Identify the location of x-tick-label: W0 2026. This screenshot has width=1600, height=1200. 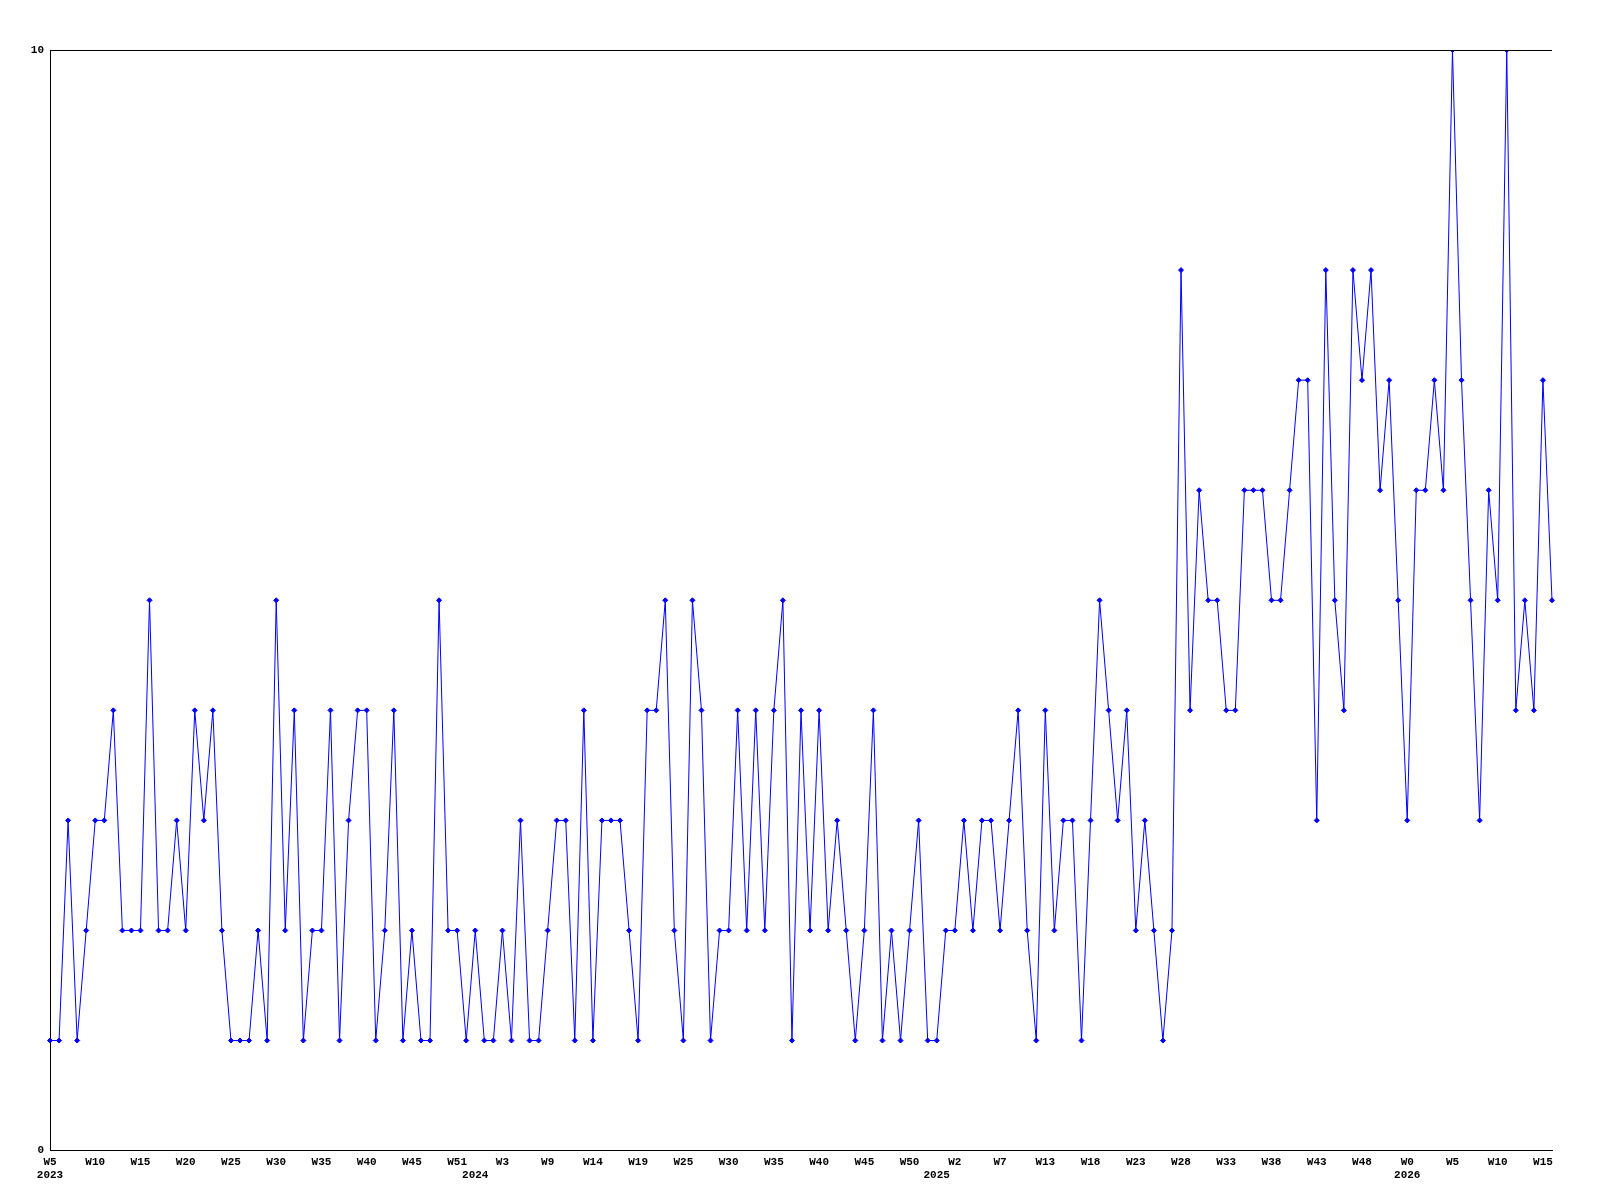
(1407, 1168).